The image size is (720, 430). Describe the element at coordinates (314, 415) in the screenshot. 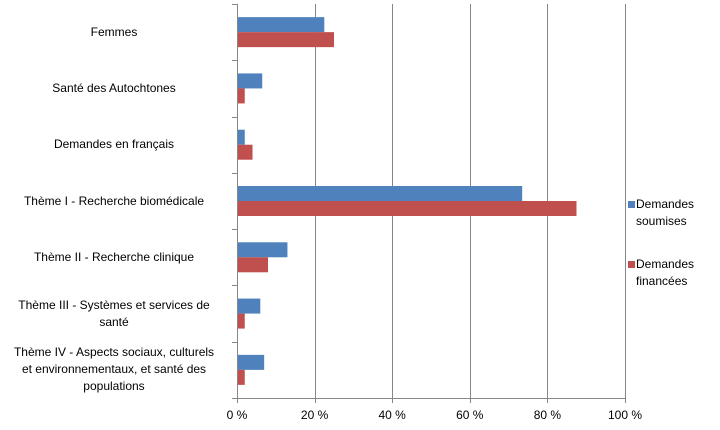

I see `x-tick-label: 20 %` at that location.